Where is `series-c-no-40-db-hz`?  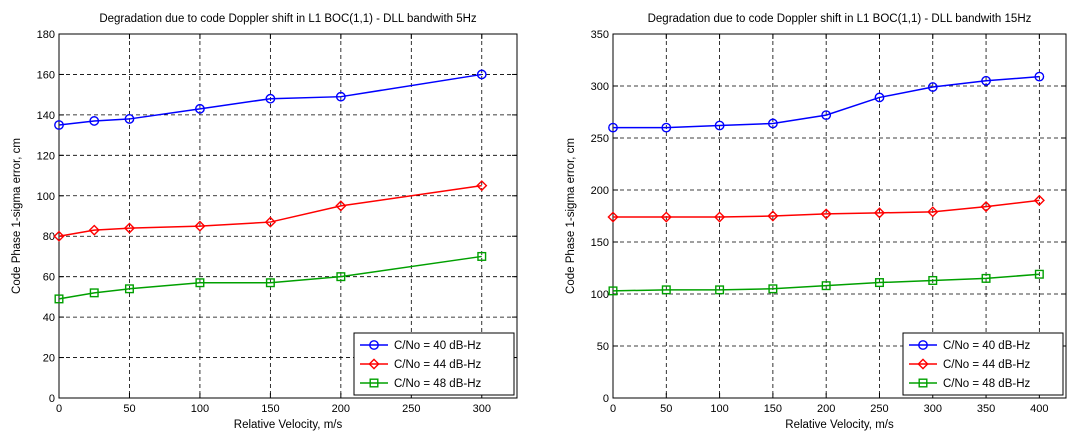 series-c-no-40-db-hz is located at coordinates (270, 99).